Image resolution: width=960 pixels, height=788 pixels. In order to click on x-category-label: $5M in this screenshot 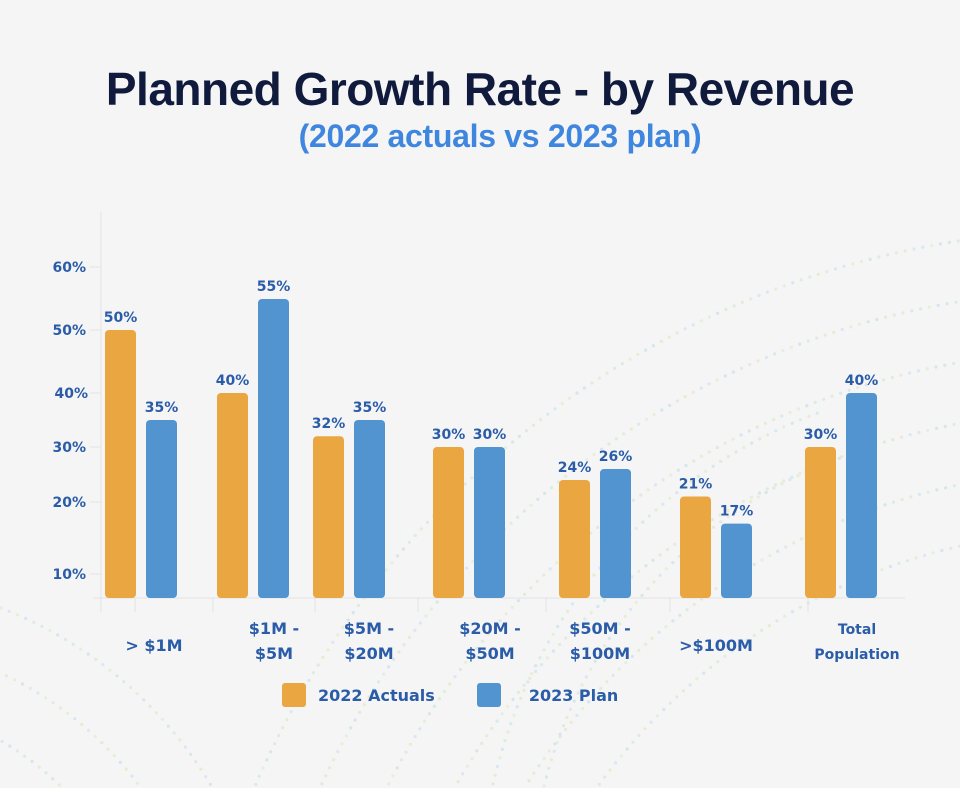, I will do `click(274, 653)`.